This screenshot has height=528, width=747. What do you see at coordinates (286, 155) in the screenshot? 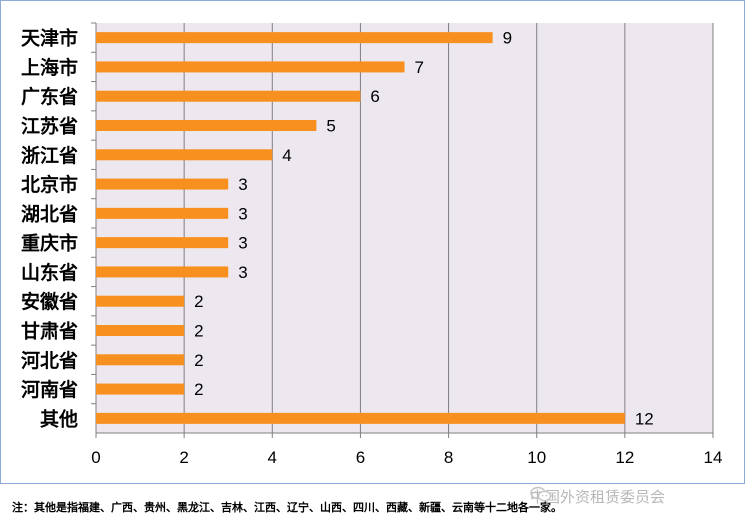
I see `data-label: 4` at bounding box center [286, 155].